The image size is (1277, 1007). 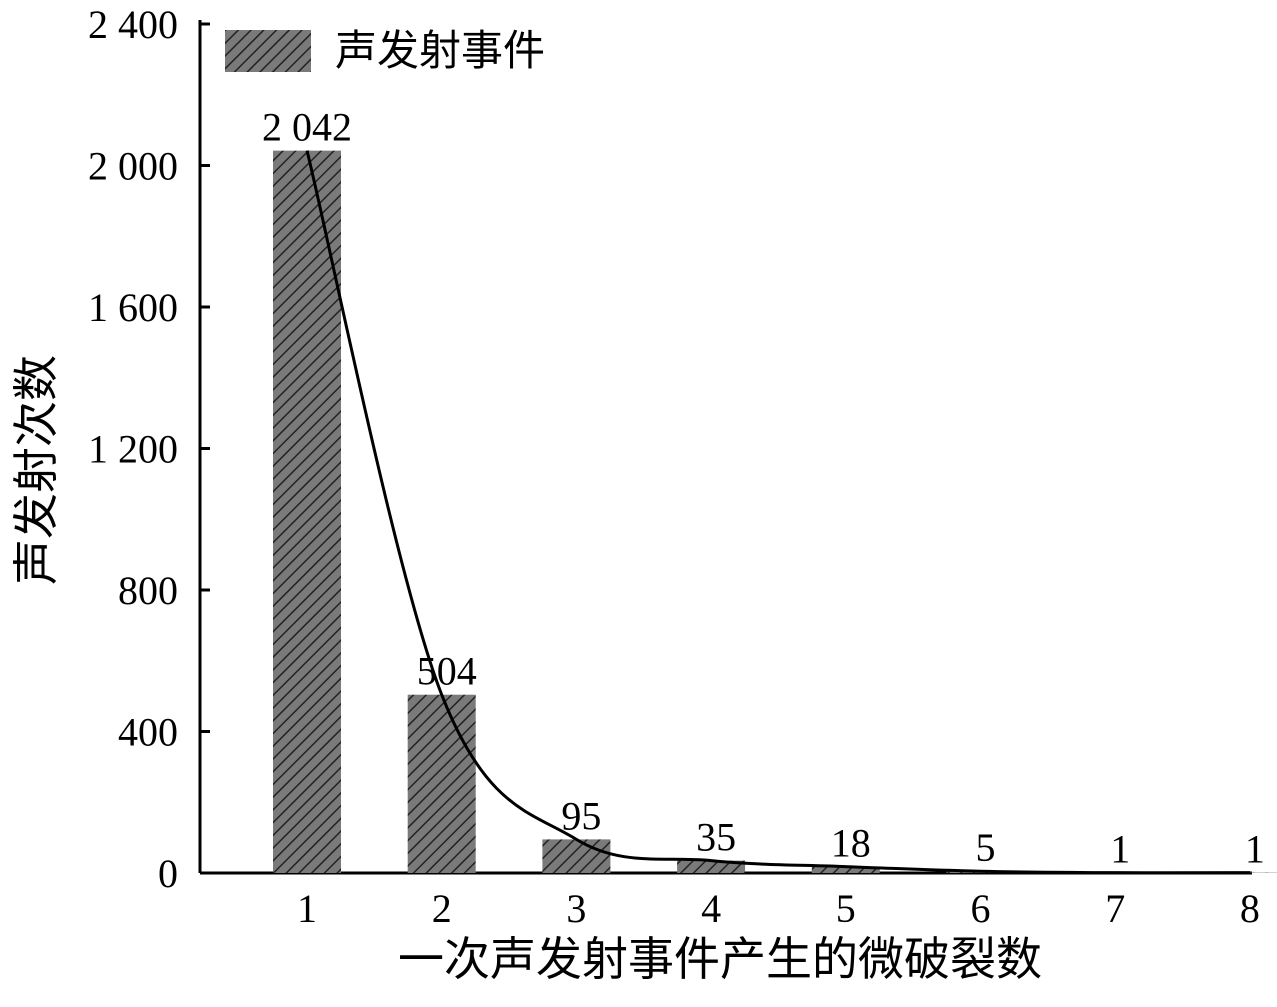 What do you see at coordinates (581, 815) in the screenshot?
I see `data-label: 95` at bounding box center [581, 815].